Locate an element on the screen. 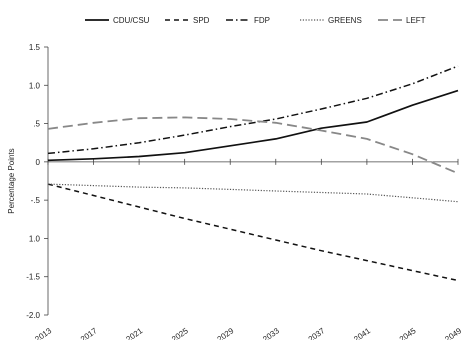 The image size is (475, 340). y-tick-label: 0 is located at coordinates (38, 162).